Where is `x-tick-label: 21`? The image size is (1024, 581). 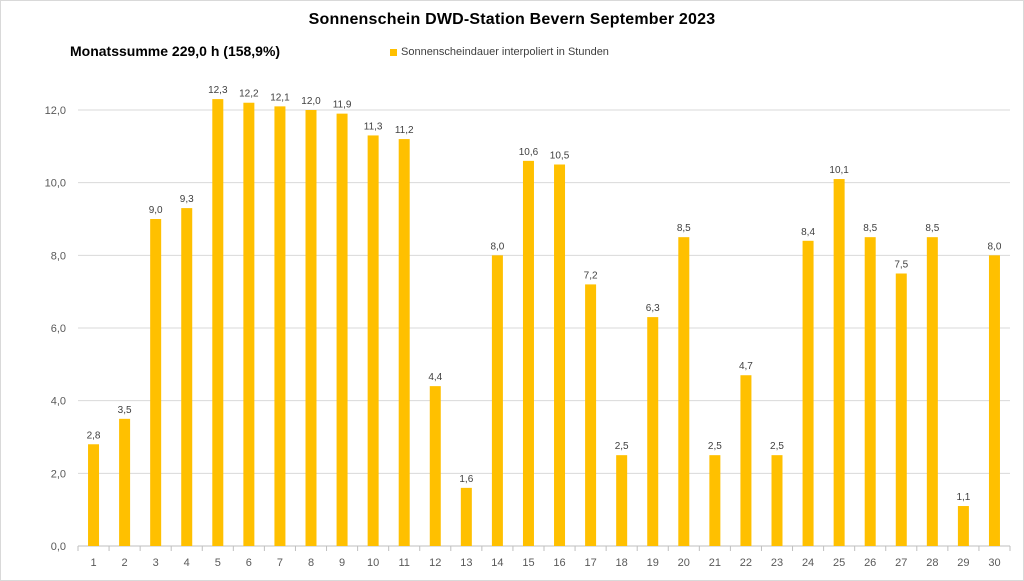
x-tick-label: 21 is located at coordinates (715, 563).